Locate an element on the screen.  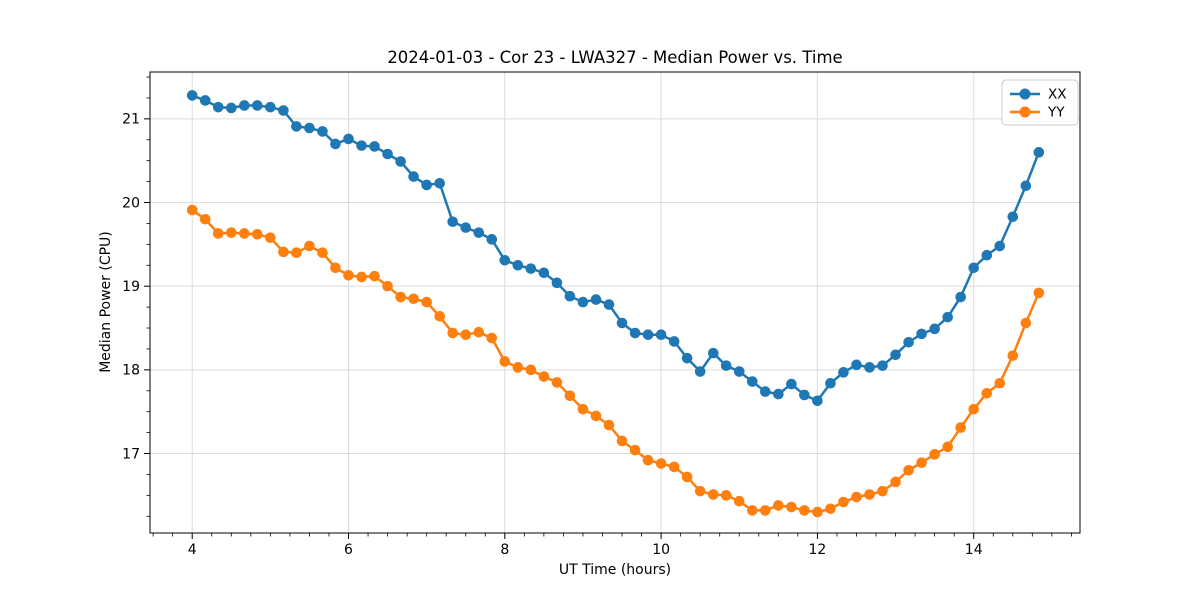
legend-label-xx: XX is located at coordinates (1057, 95).